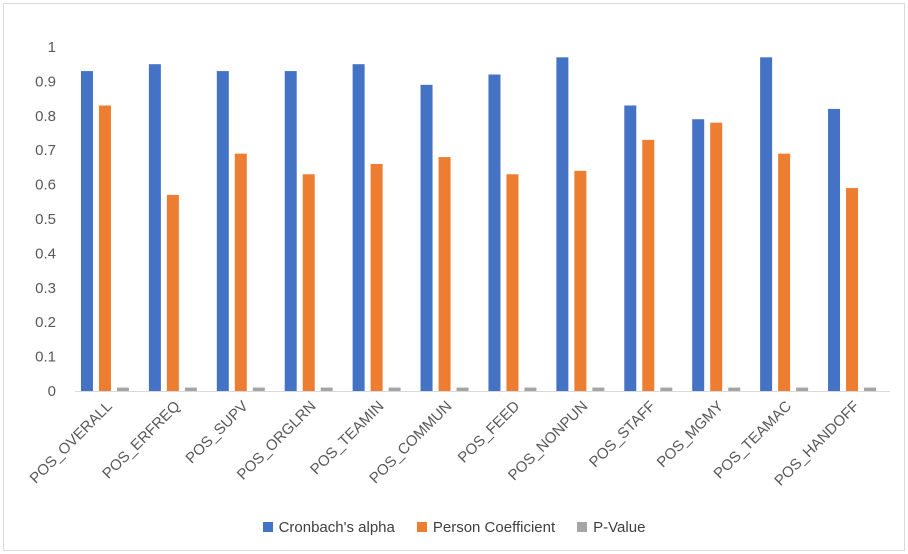 This screenshot has width=908, height=554. I want to click on y-tick-label: 0.3, so click(45, 288).